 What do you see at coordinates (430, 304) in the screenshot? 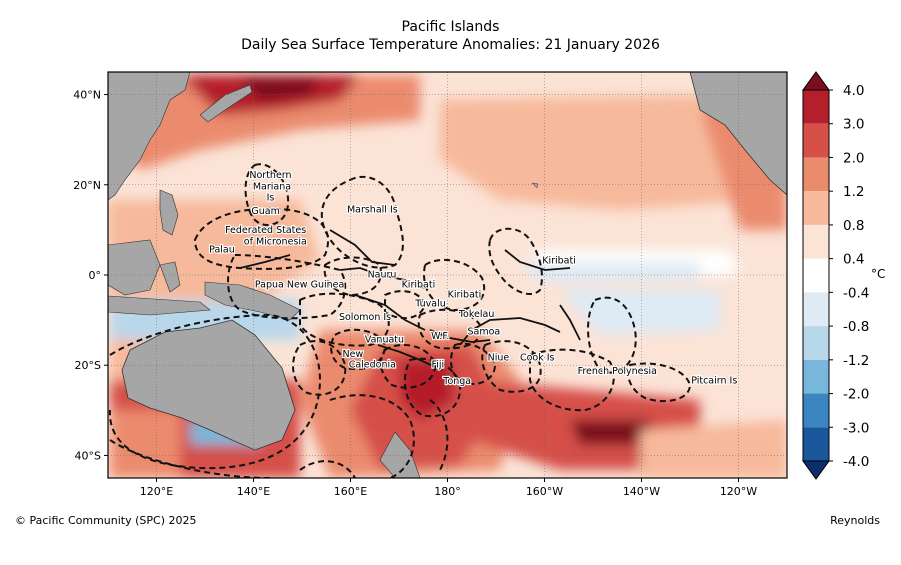
I see `region-label: Tuvalu` at bounding box center [430, 304].